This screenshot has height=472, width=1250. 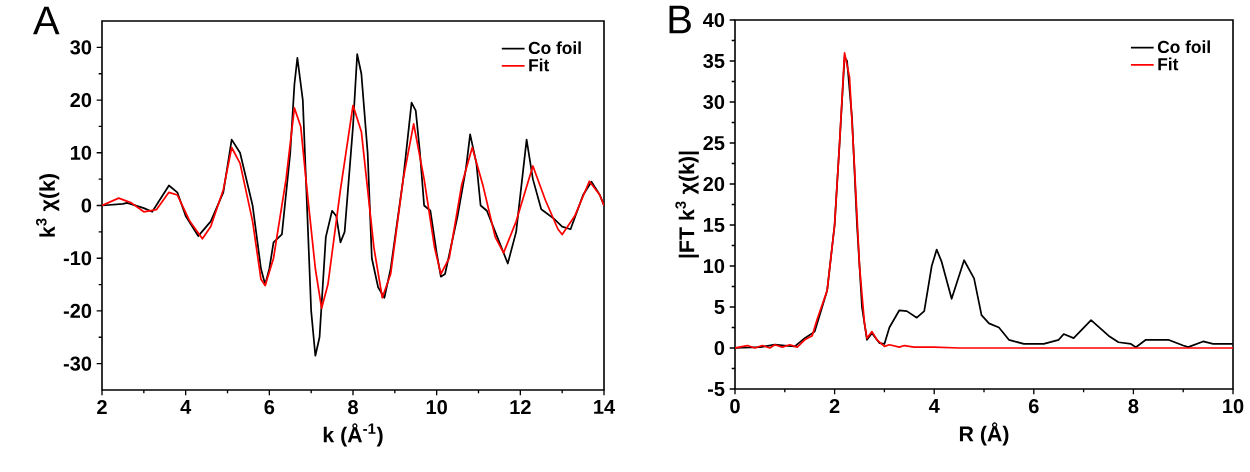 I want to click on x-tick-label: 0, so click(x=735, y=406).